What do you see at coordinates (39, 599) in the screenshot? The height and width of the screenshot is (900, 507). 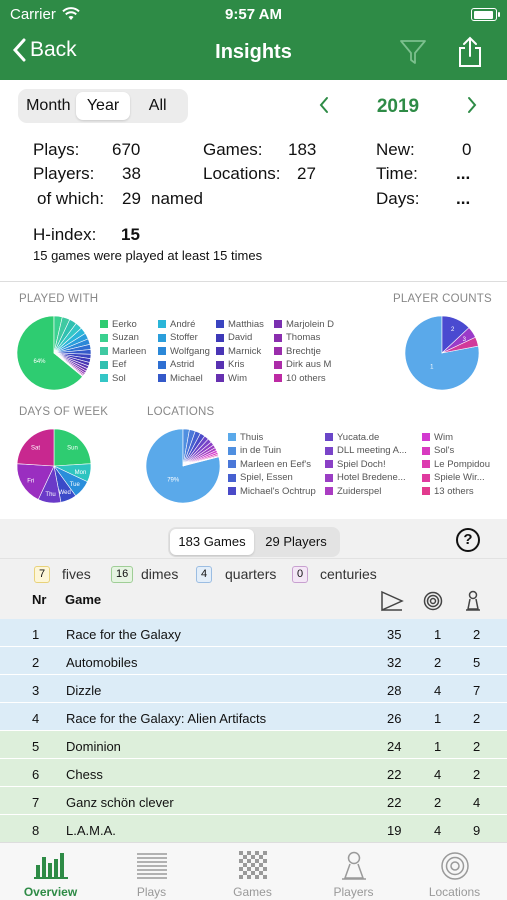 I see `column-header-nr: Nr` at bounding box center [39, 599].